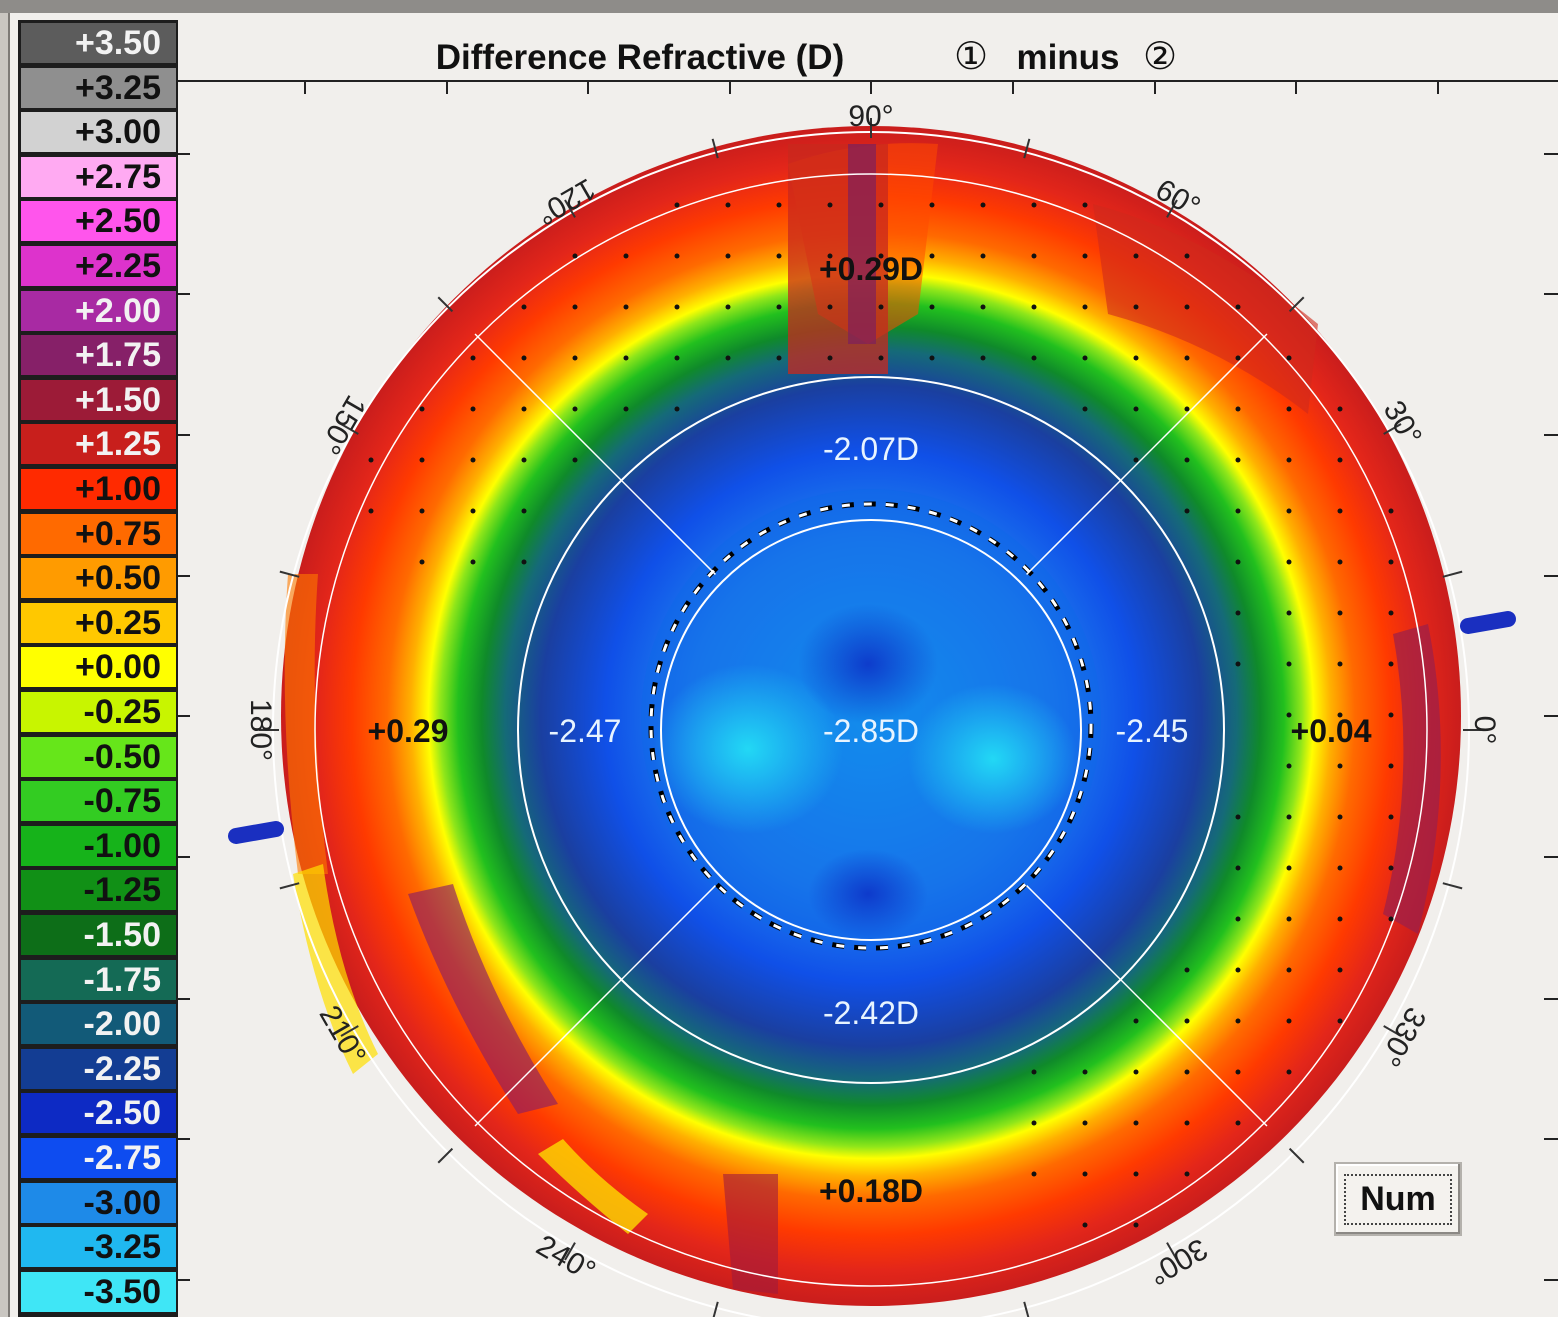 The height and width of the screenshot is (1317, 1558). I want to click on value-right-inner: -2.45, so click(1152, 731).